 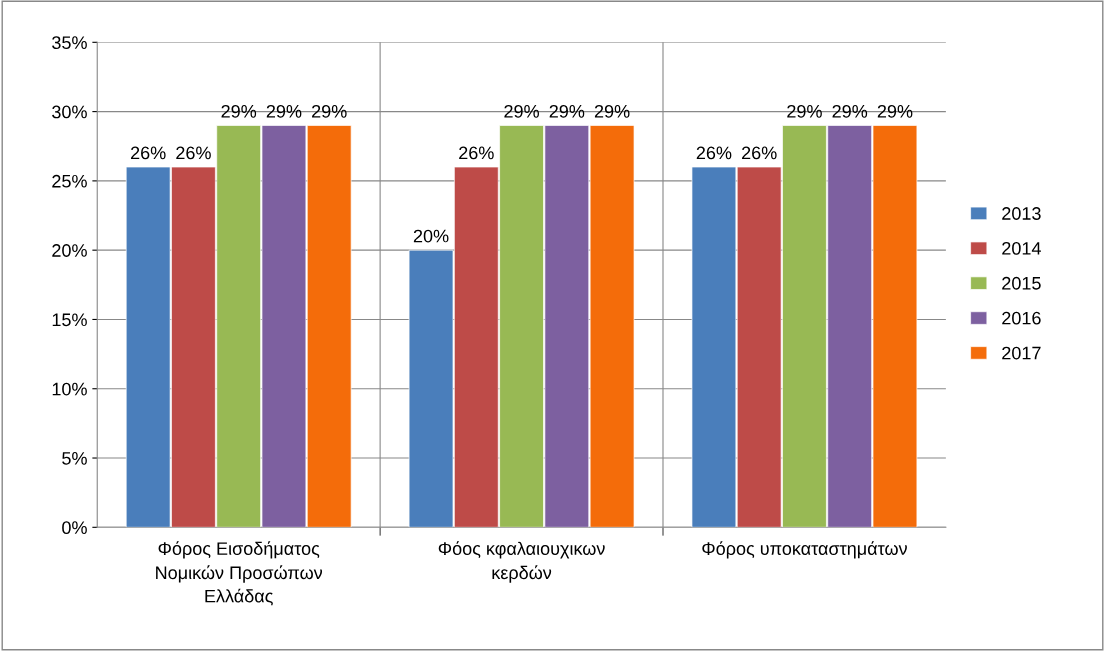 I want to click on legend-label: 2013, so click(x=1021, y=213).